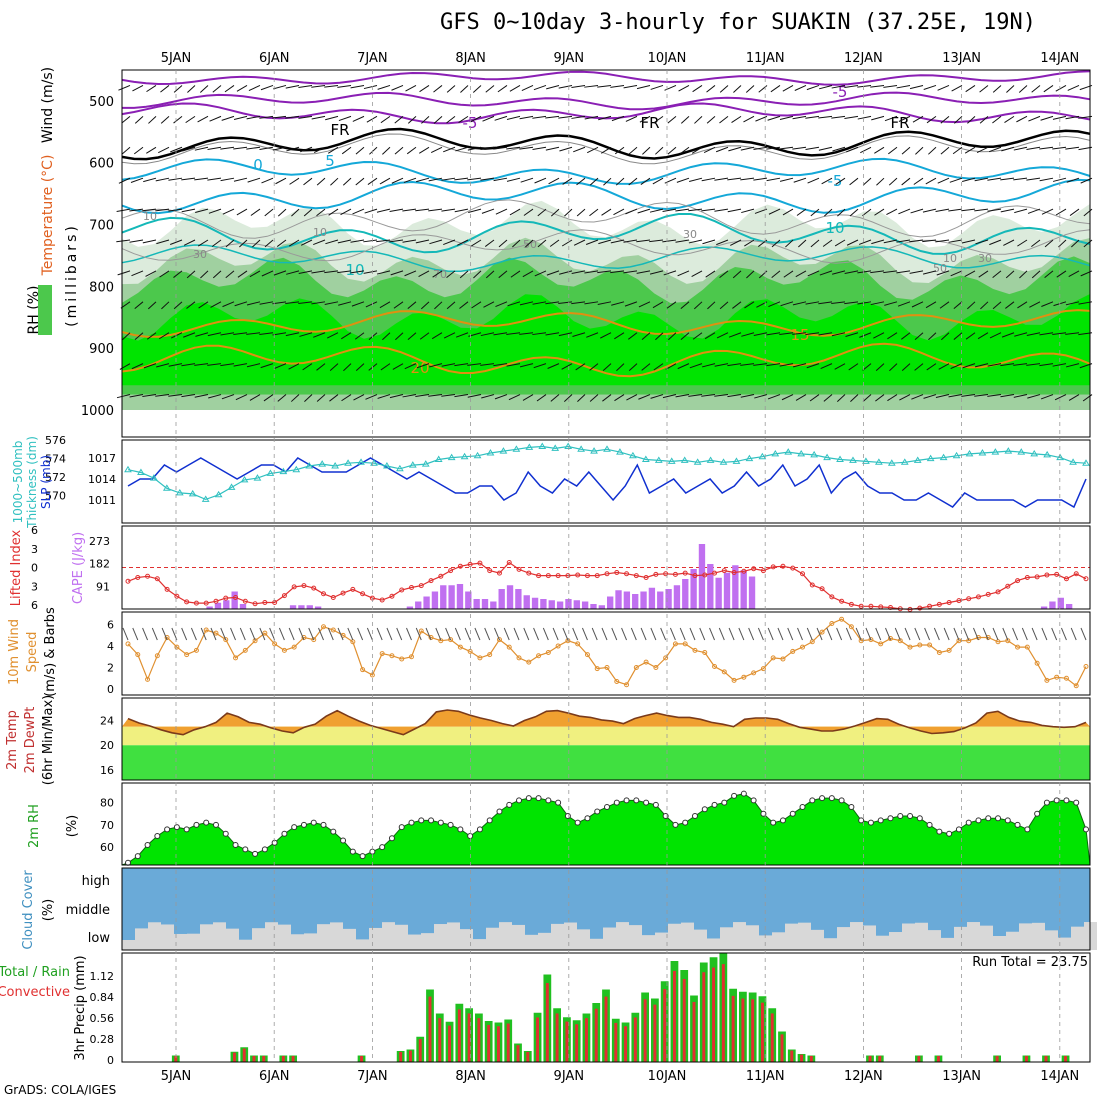 This screenshot has width=1100, height=1100. What do you see at coordinates (78, 568) in the screenshot?
I see `ylabel-cape: CAPE (J/kg)` at bounding box center [78, 568].